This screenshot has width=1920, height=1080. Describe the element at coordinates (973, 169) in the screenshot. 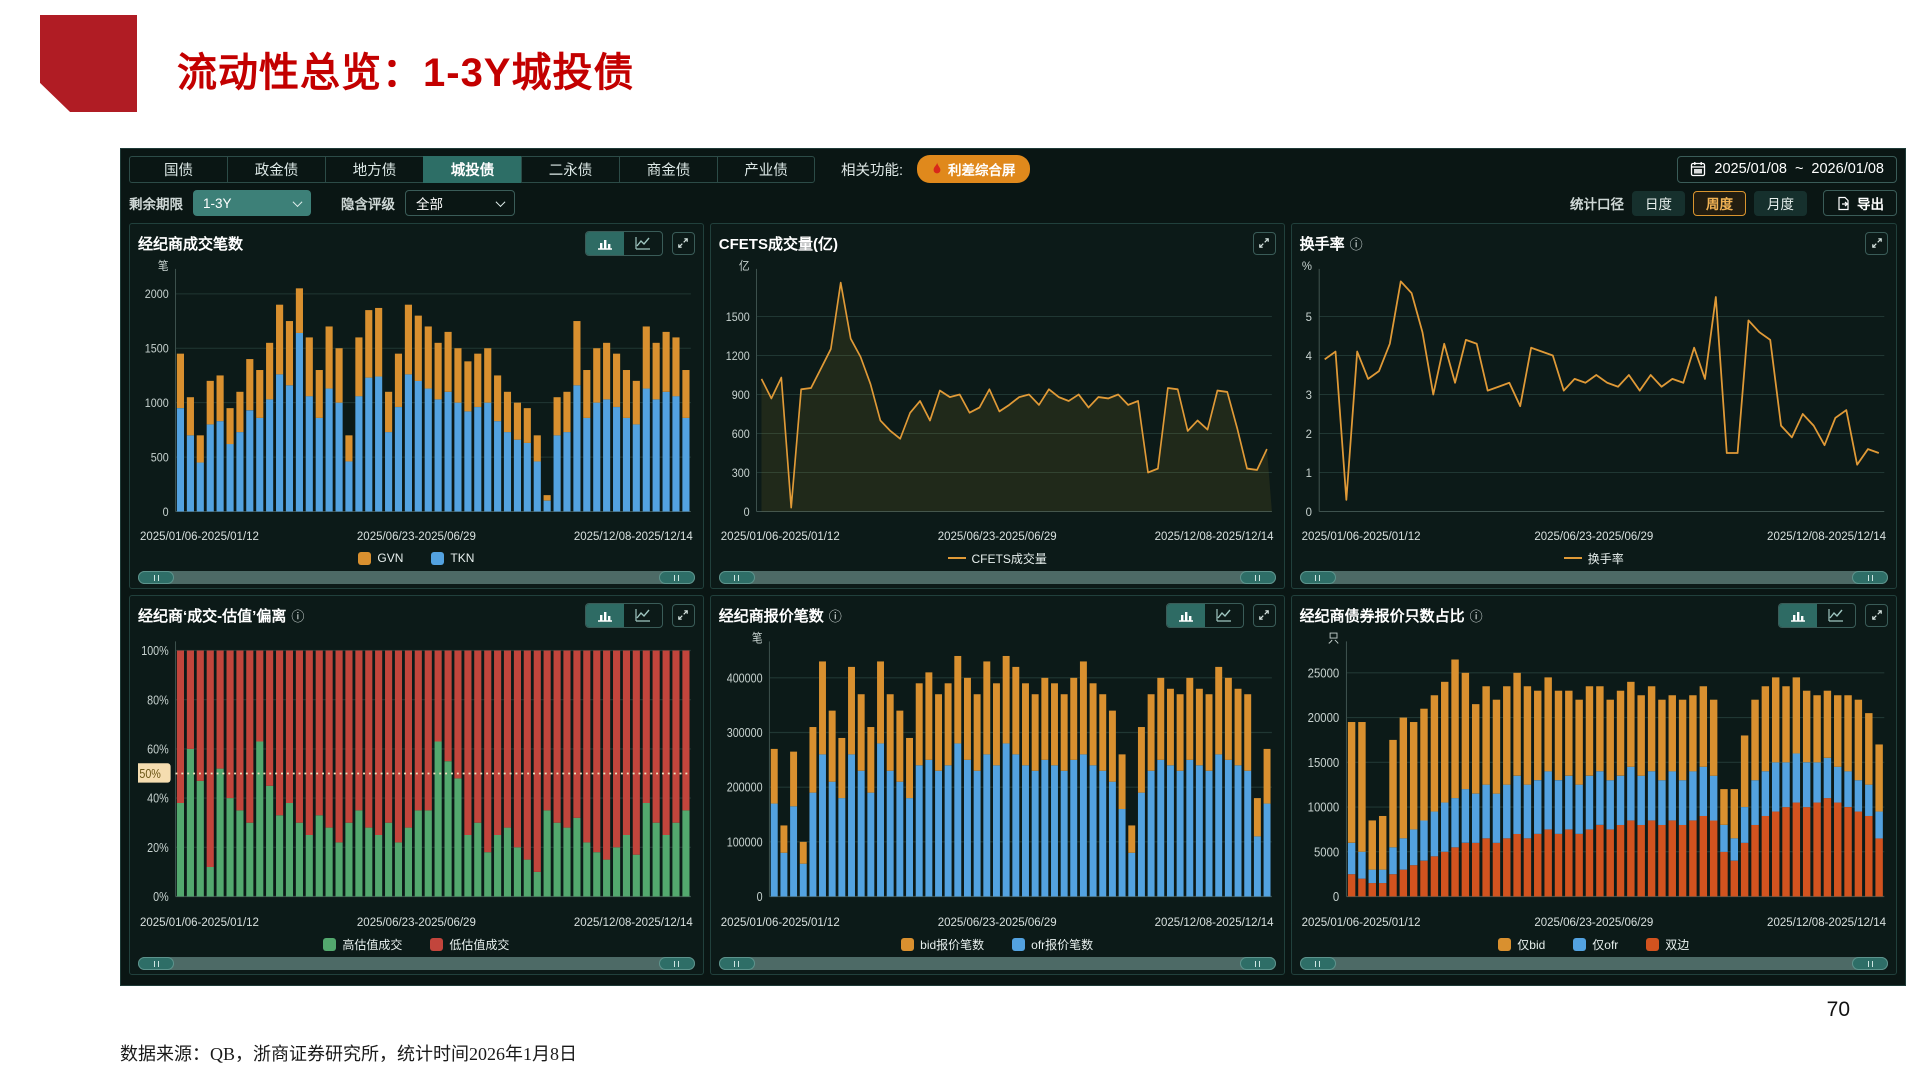

I see `spread-screen-button: 利差综合屏` at that location.